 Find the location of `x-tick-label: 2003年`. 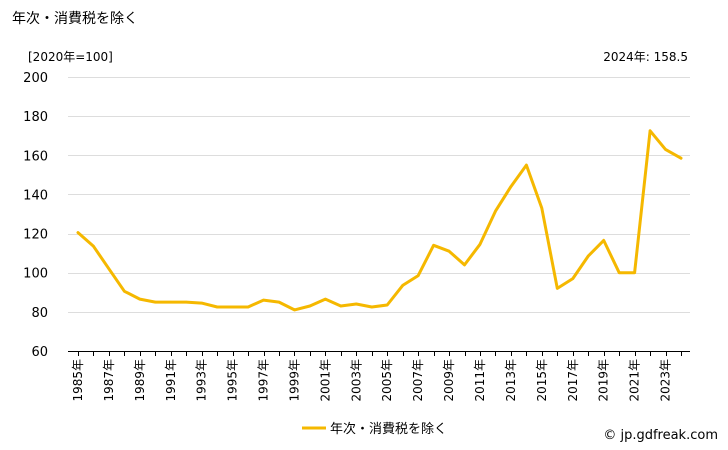

x-tick-label: 2003年 is located at coordinates (356, 380).